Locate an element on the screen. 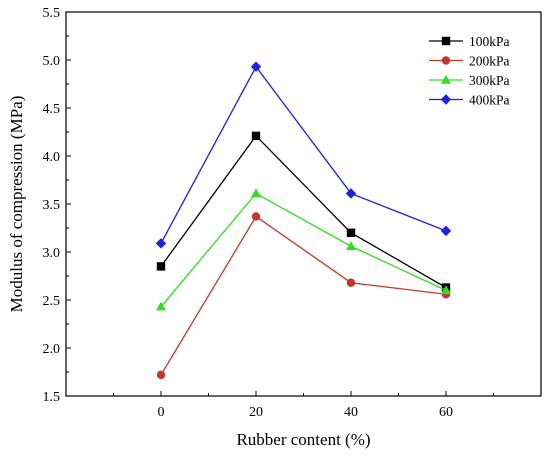  legend: 100kPa 200kPa 300kPa 400kPa is located at coordinates (473, 68).